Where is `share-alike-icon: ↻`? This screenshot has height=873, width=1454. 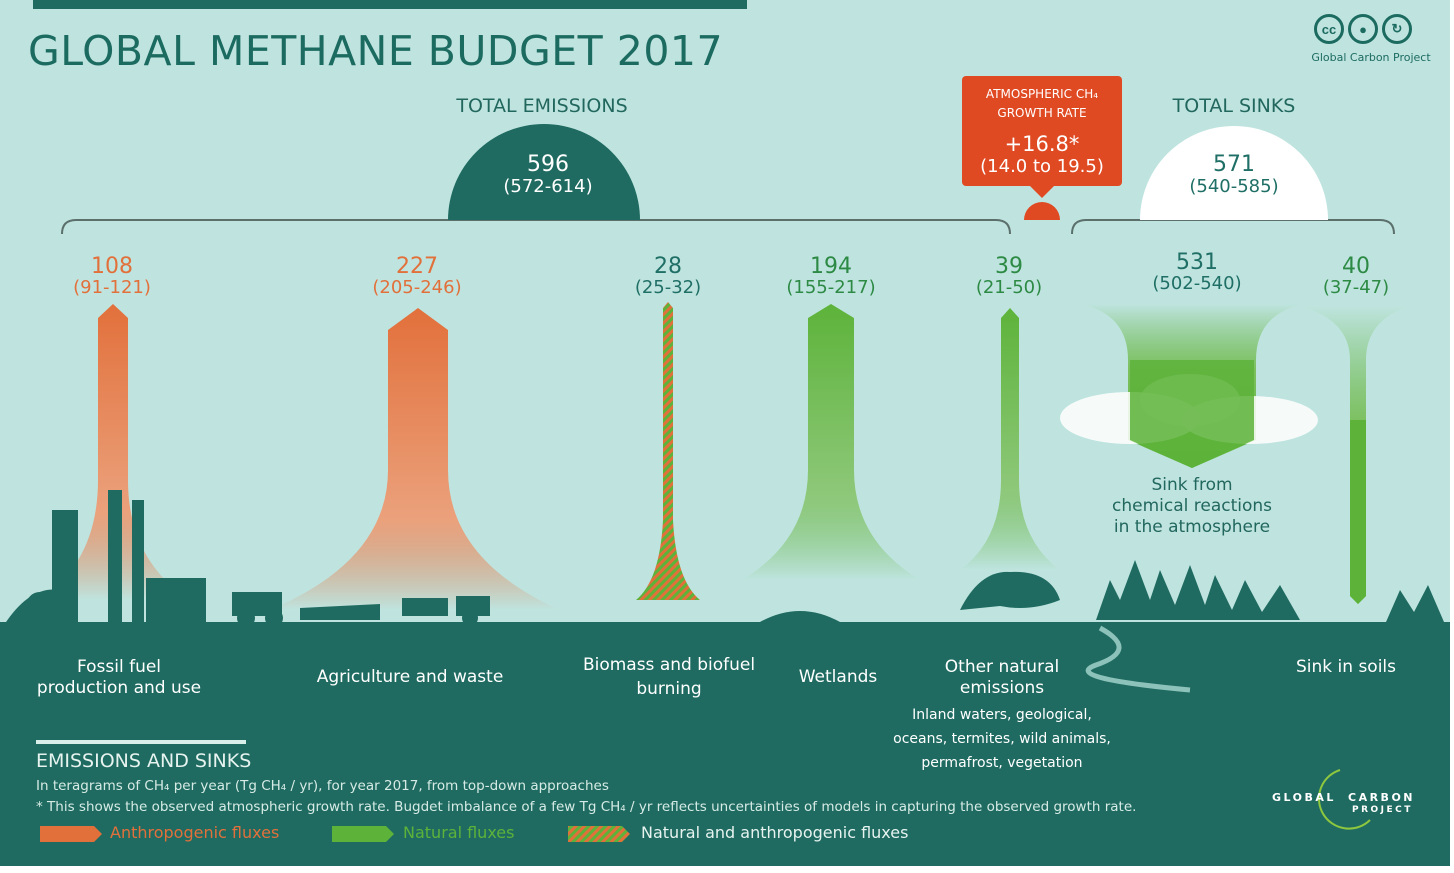 share-alike-icon: ↻ is located at coordinates (1397, 29).